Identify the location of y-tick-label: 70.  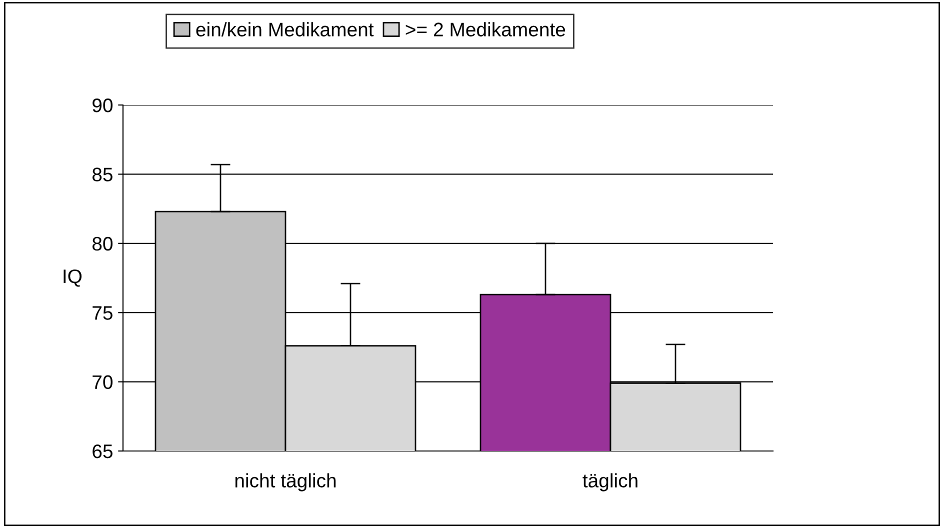
(102, 382).